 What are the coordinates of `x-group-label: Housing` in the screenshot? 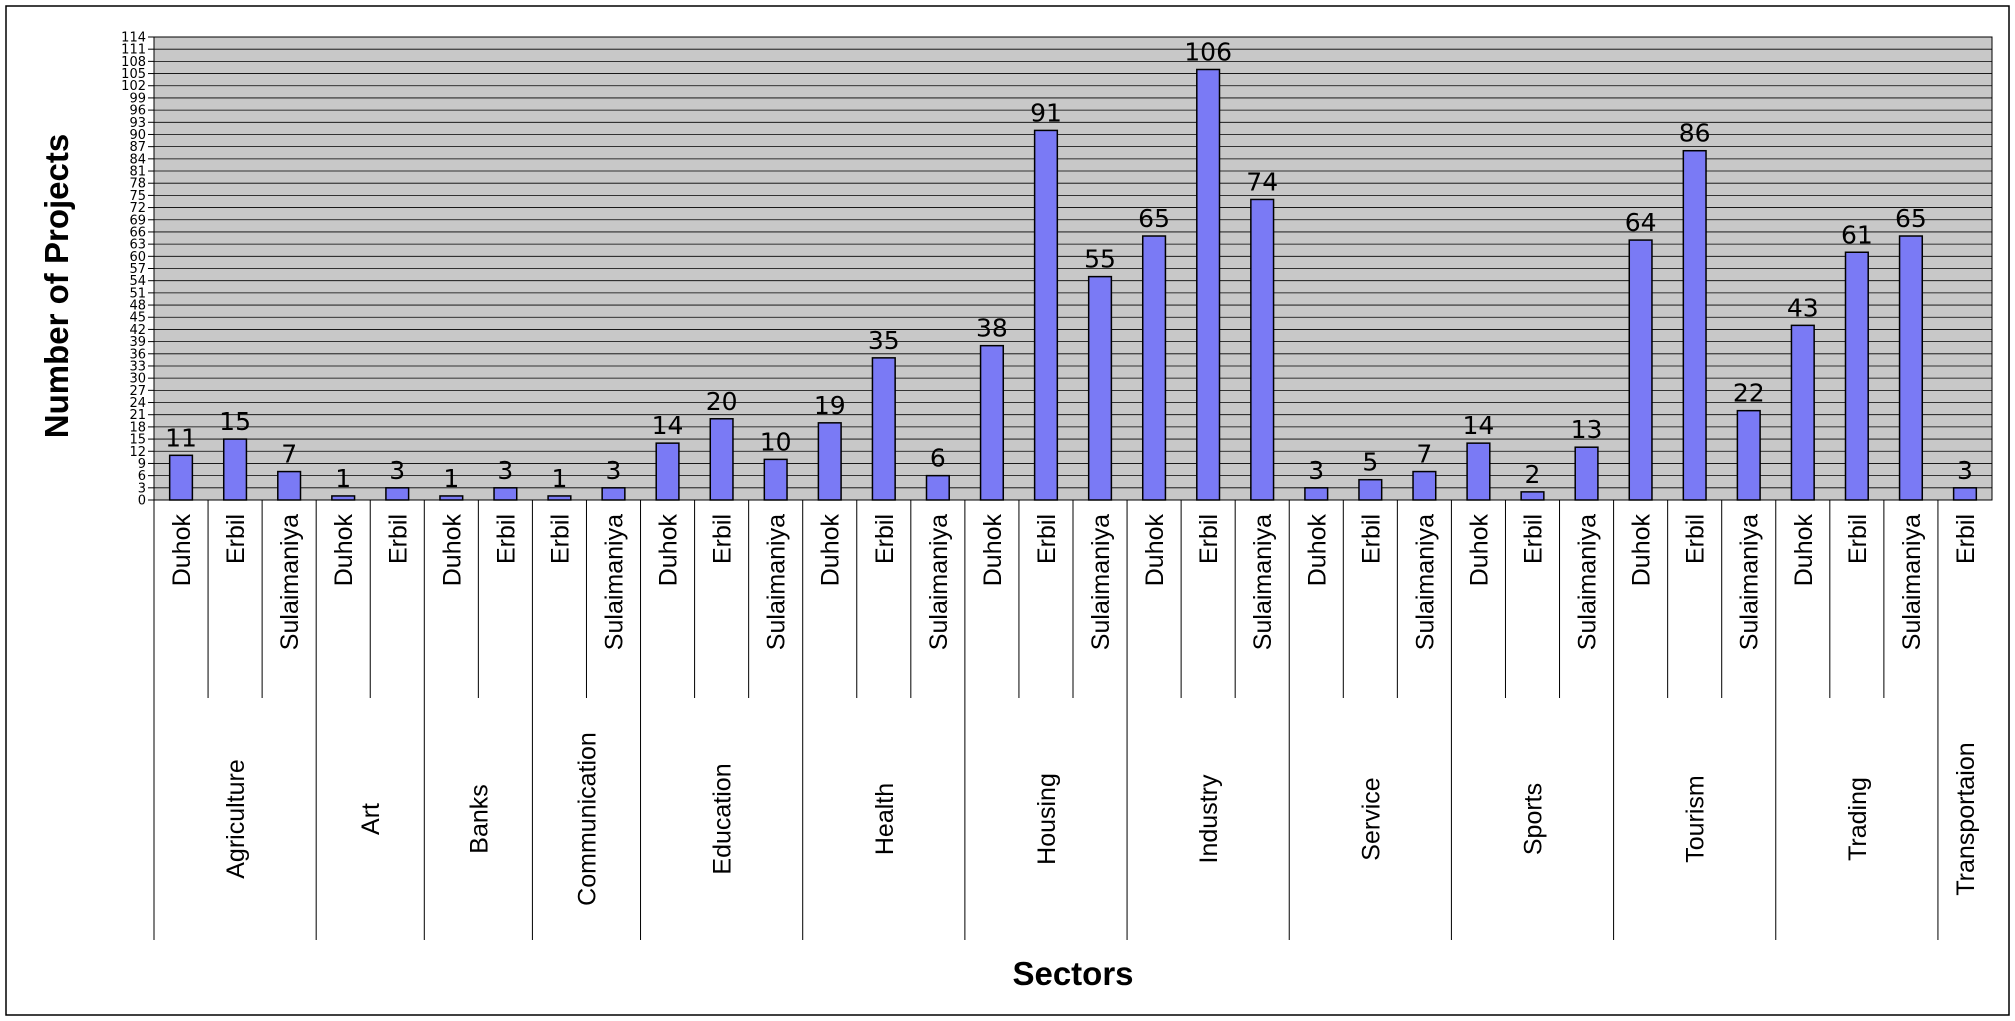 It's located at (1047, 819).